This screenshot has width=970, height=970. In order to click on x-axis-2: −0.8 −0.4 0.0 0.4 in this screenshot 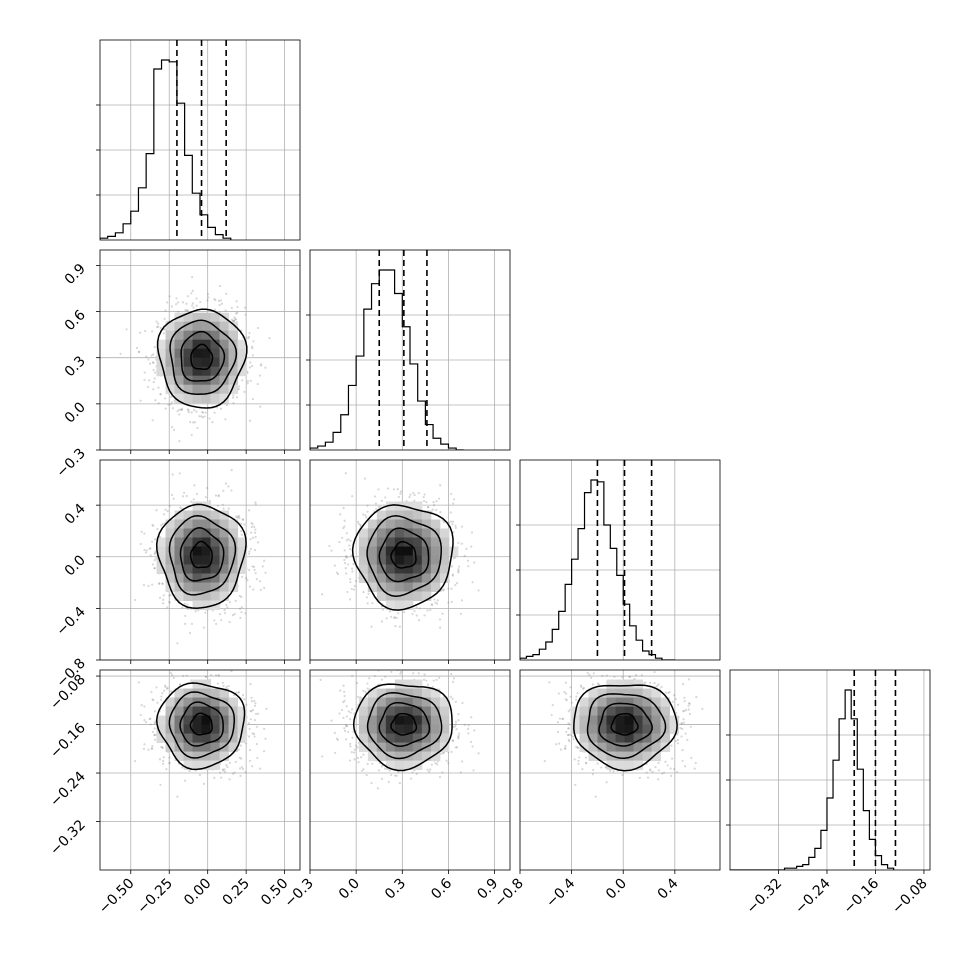, I will do `click(586, 890)`.